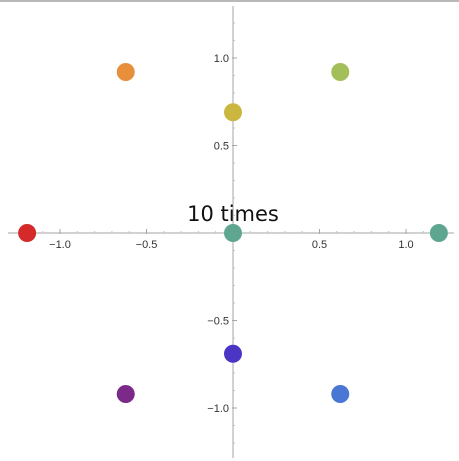  I want to click on y-tick-label: −0.5, so click(218, 322).